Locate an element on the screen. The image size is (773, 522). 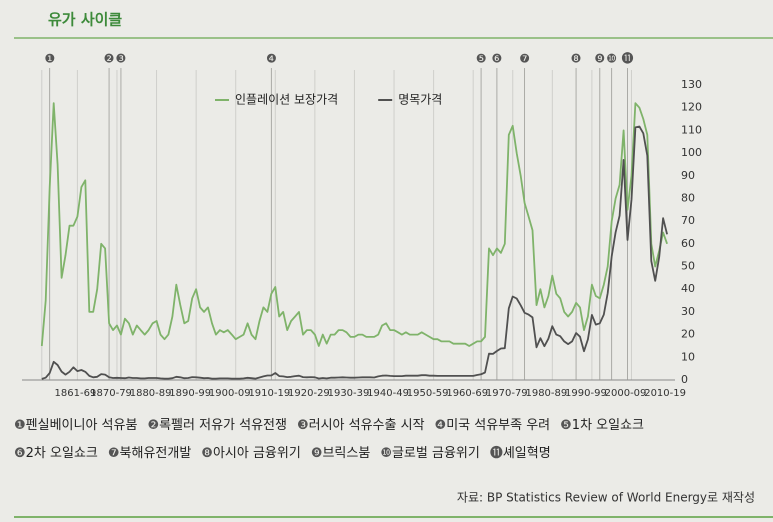
x-tick-label: 1861-69 is located at coordinates (76, 393).